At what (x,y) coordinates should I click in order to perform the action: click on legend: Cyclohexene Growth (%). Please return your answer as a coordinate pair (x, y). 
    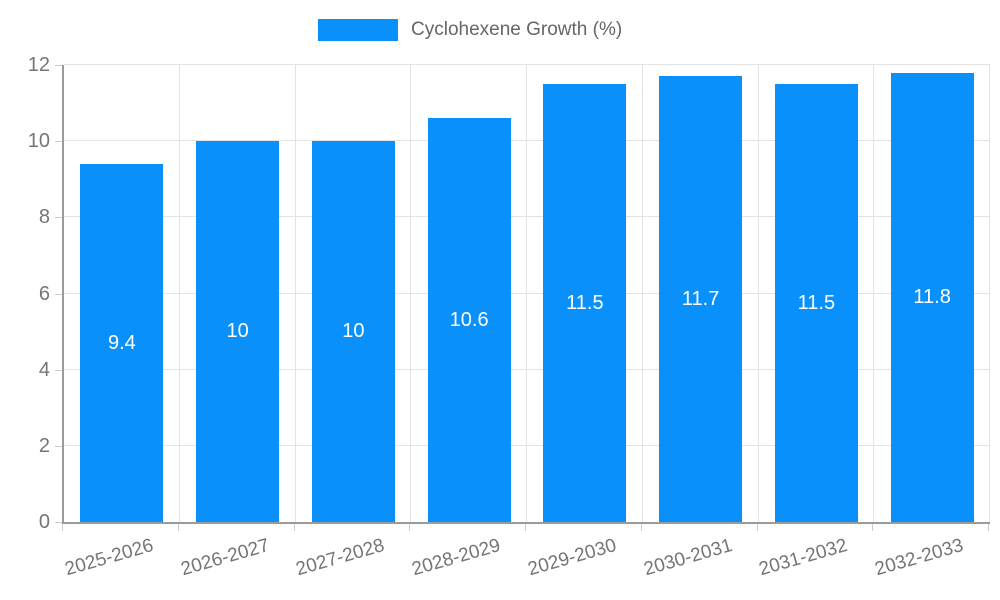
    Looking at the image, I should click on (470, 30).